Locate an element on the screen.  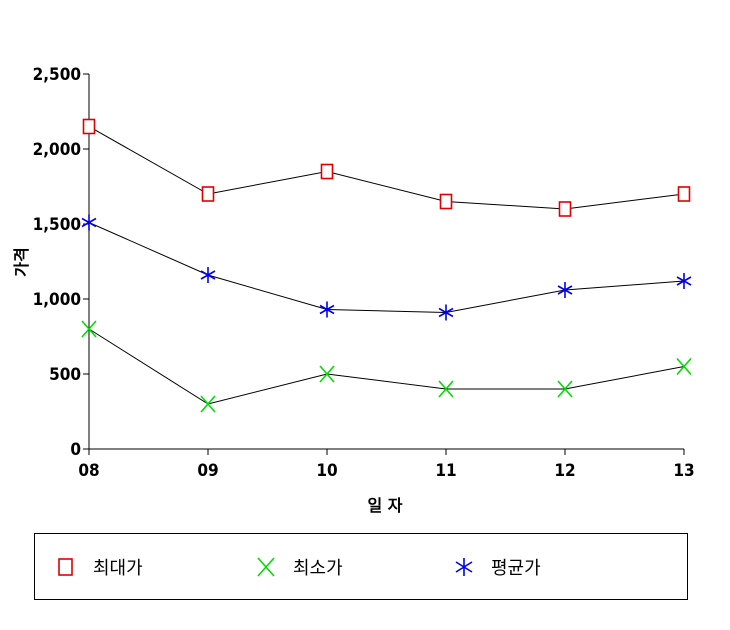
legend: 최대가 최소가 평균가 is located at coordinates (361, 566).